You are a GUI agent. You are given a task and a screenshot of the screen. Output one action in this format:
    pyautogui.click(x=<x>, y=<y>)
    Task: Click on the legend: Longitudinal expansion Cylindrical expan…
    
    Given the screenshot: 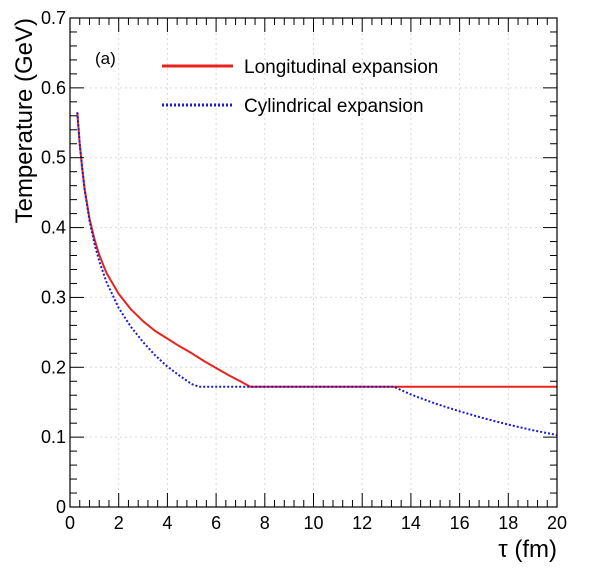 What is the action you would take?
    pyautogui.click(x=300, y=87)
    